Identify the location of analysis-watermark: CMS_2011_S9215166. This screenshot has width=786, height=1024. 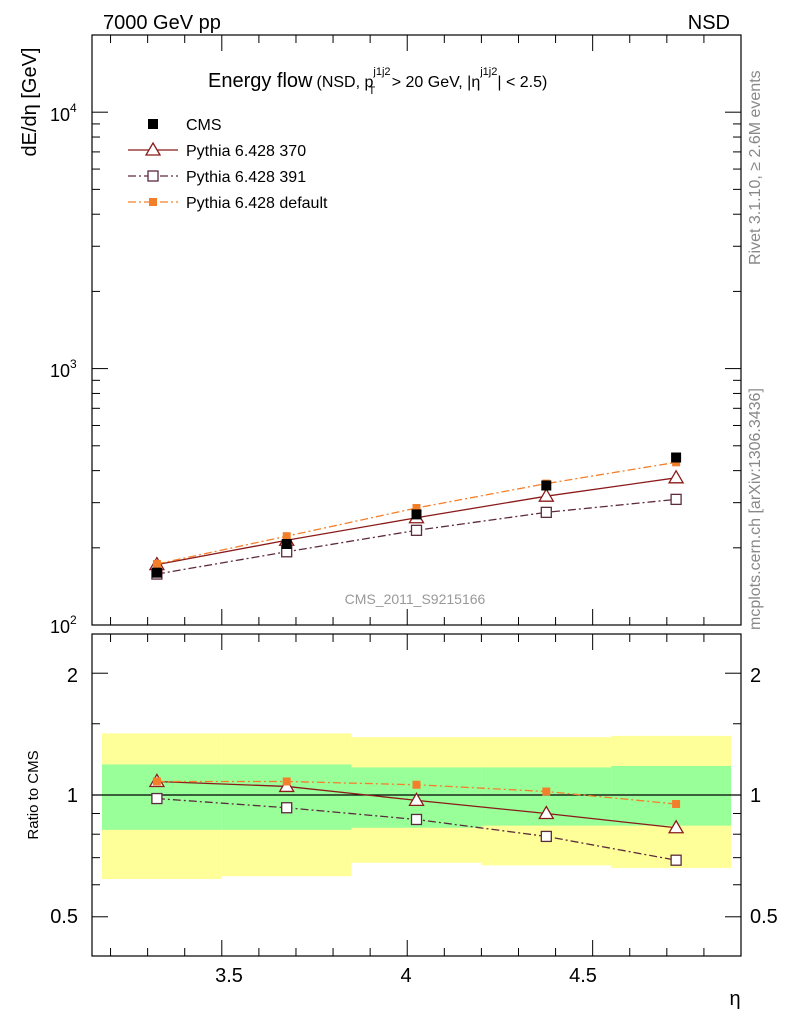
(415, 599).